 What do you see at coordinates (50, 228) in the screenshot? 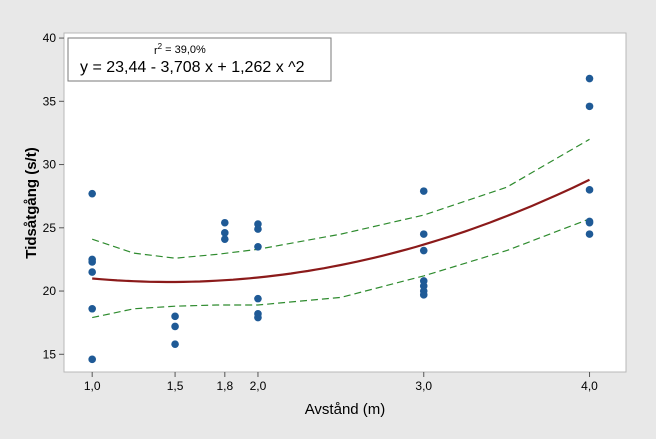
I see `y-tick-label: 25` at bounding box center [50, 228].